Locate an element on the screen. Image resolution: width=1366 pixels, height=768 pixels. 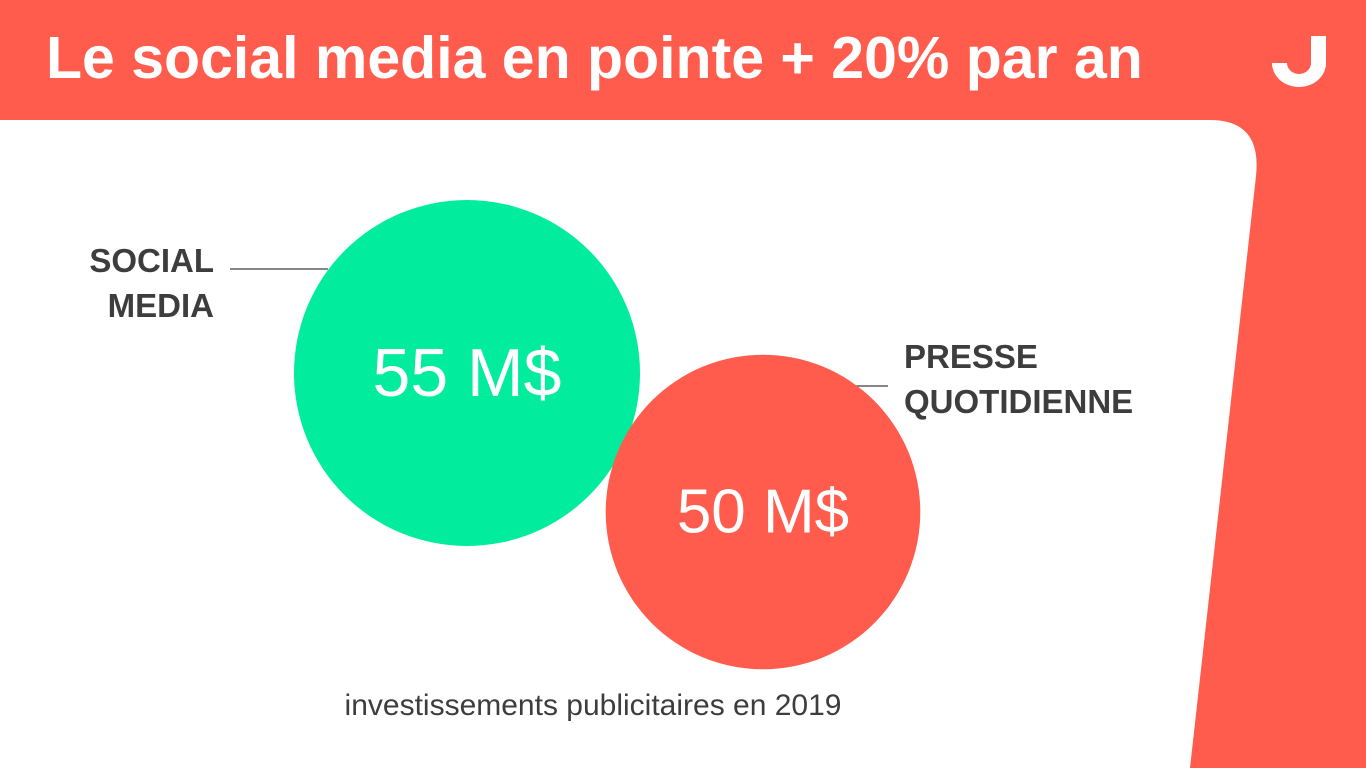
bubble-value-presse-quotidienne: 50 M$ is located at coordinates (763, 512).